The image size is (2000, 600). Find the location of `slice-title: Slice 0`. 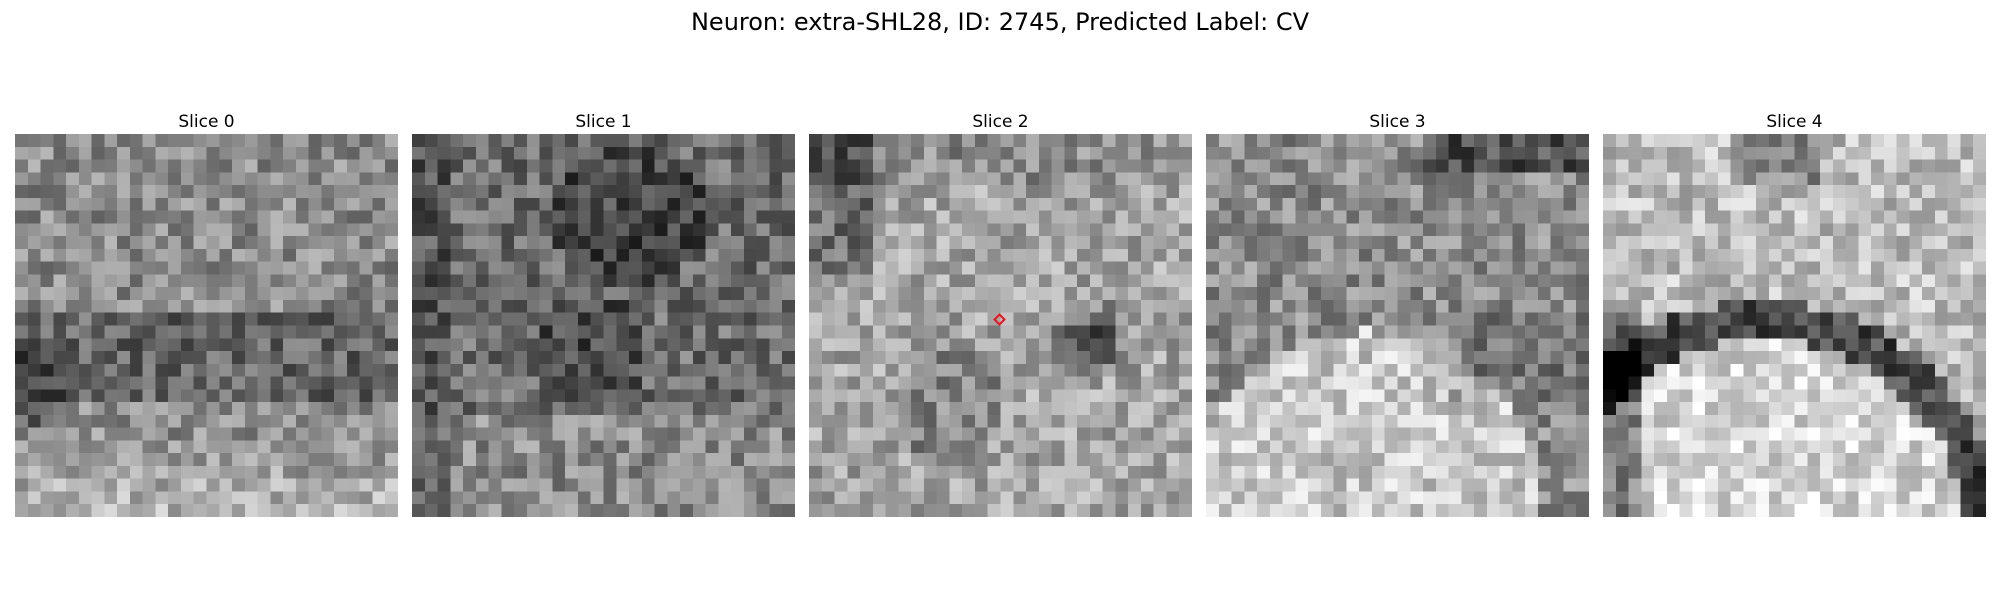

slice-title: Slice 0 is located at coordinates (206, 122).